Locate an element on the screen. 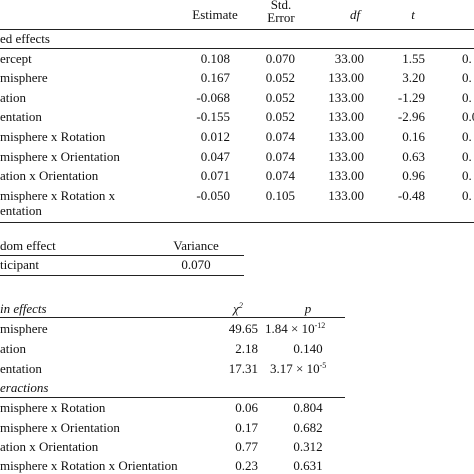  cell-chi: 0.77 is located at coordinates (246, 446).